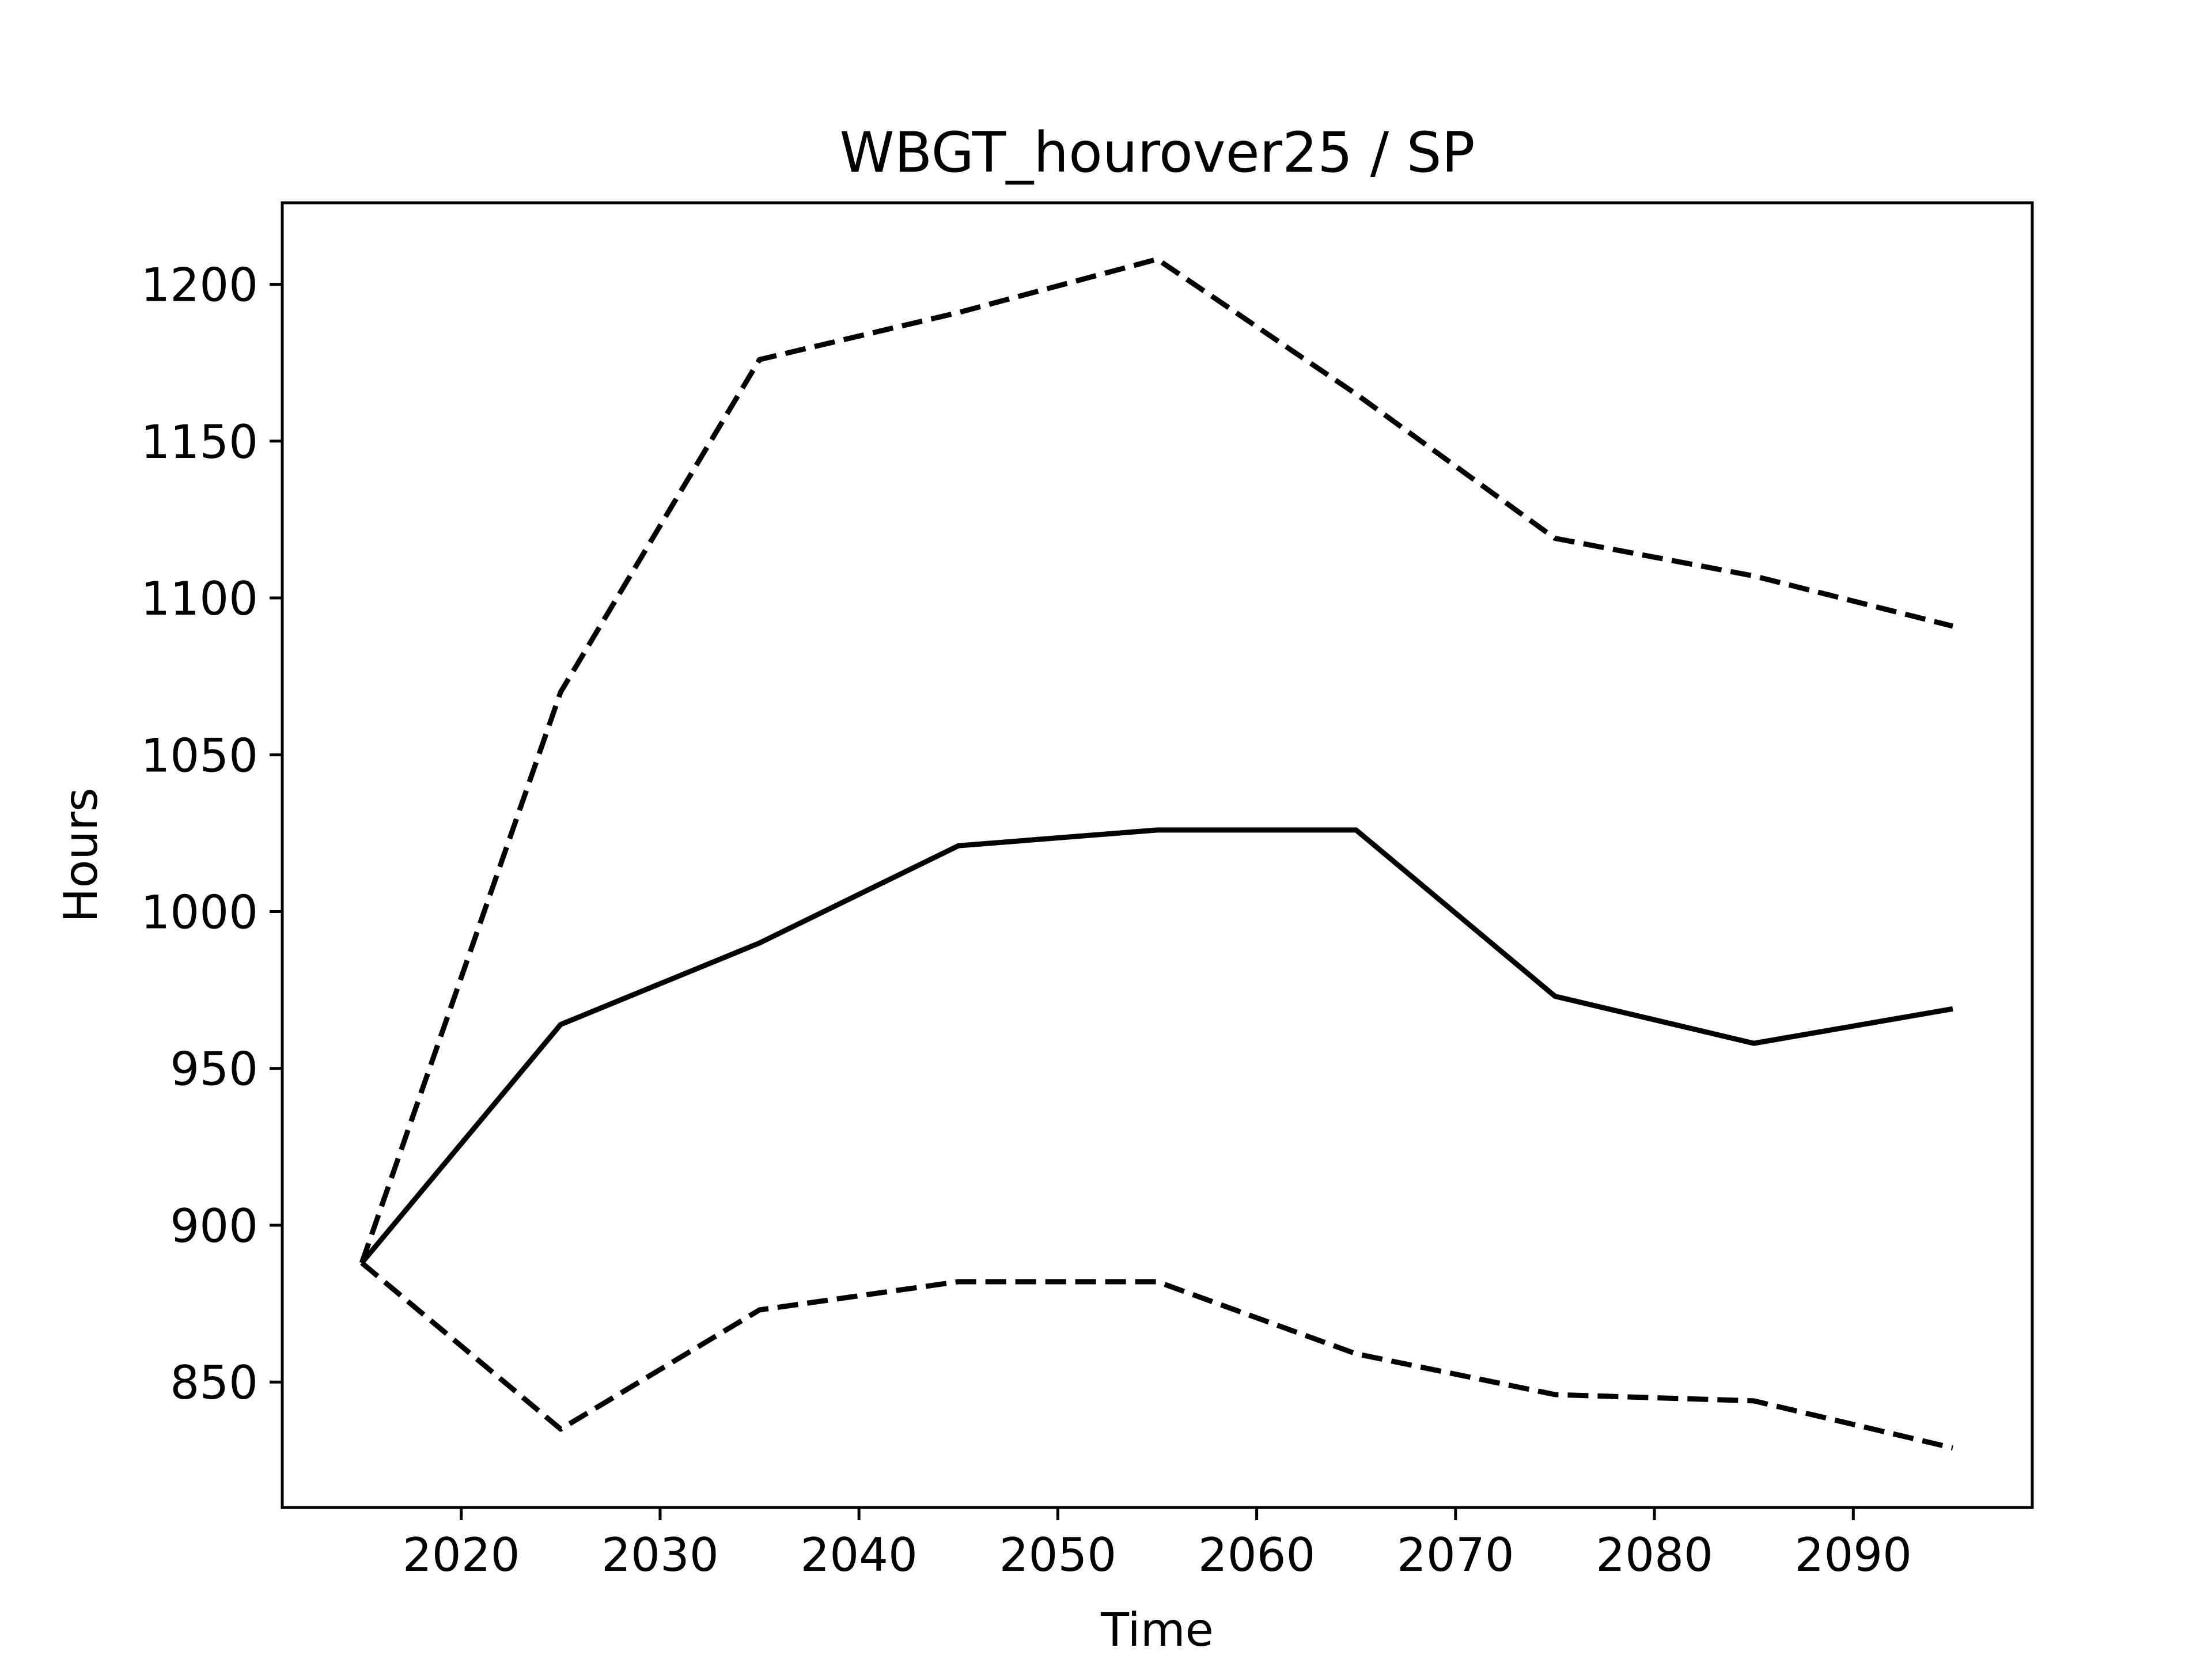 This screenshot has width=2212, height=1659. What do you see at coordinates (199, 913) in the screenshot?
I see `y-tick-label: 1000` at bounding box center [199, 913].